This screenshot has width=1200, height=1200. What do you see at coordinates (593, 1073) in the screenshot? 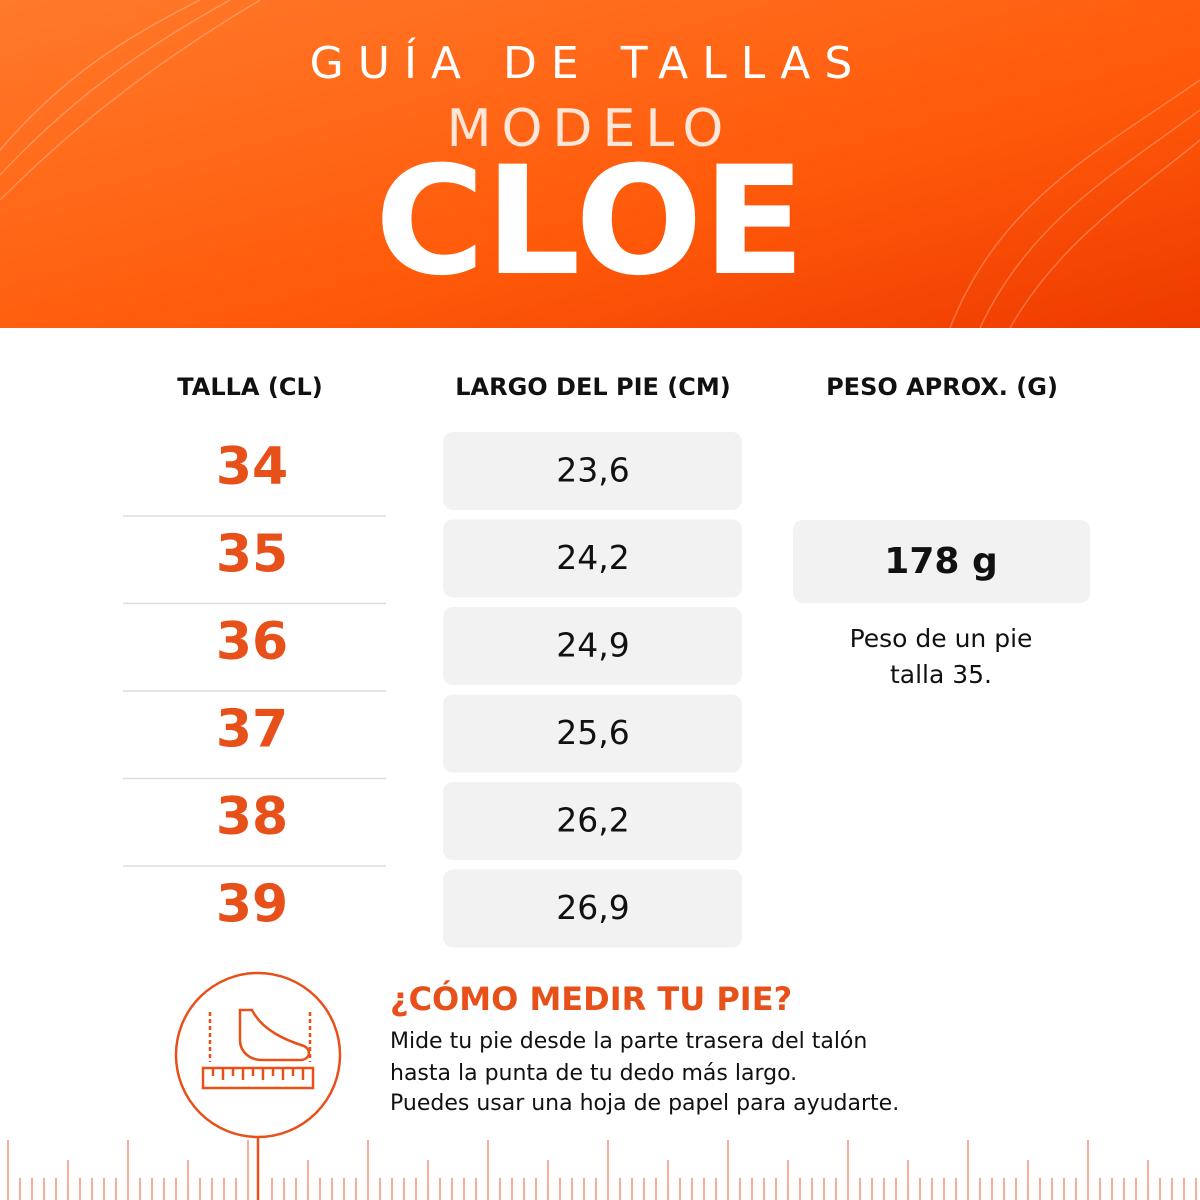
I see `howto-line: hasta la punta de tu dedo más largo.` at bounding box center [593, 1073].